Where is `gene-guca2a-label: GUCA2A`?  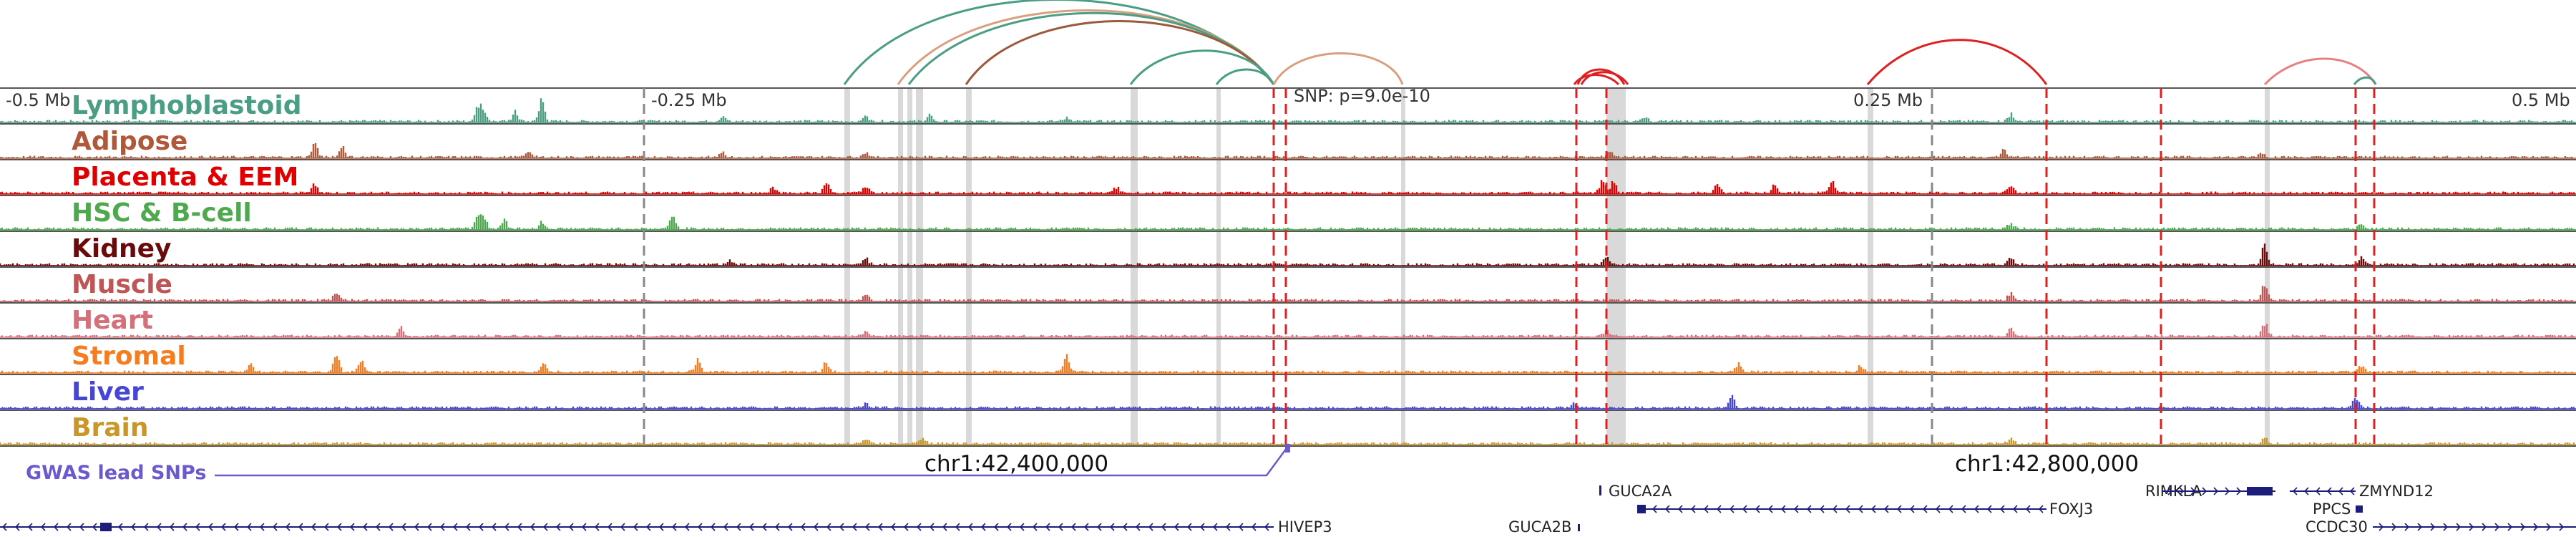 gene-guca2a-label: GUCA2A is located at coordinates (1640, 491).